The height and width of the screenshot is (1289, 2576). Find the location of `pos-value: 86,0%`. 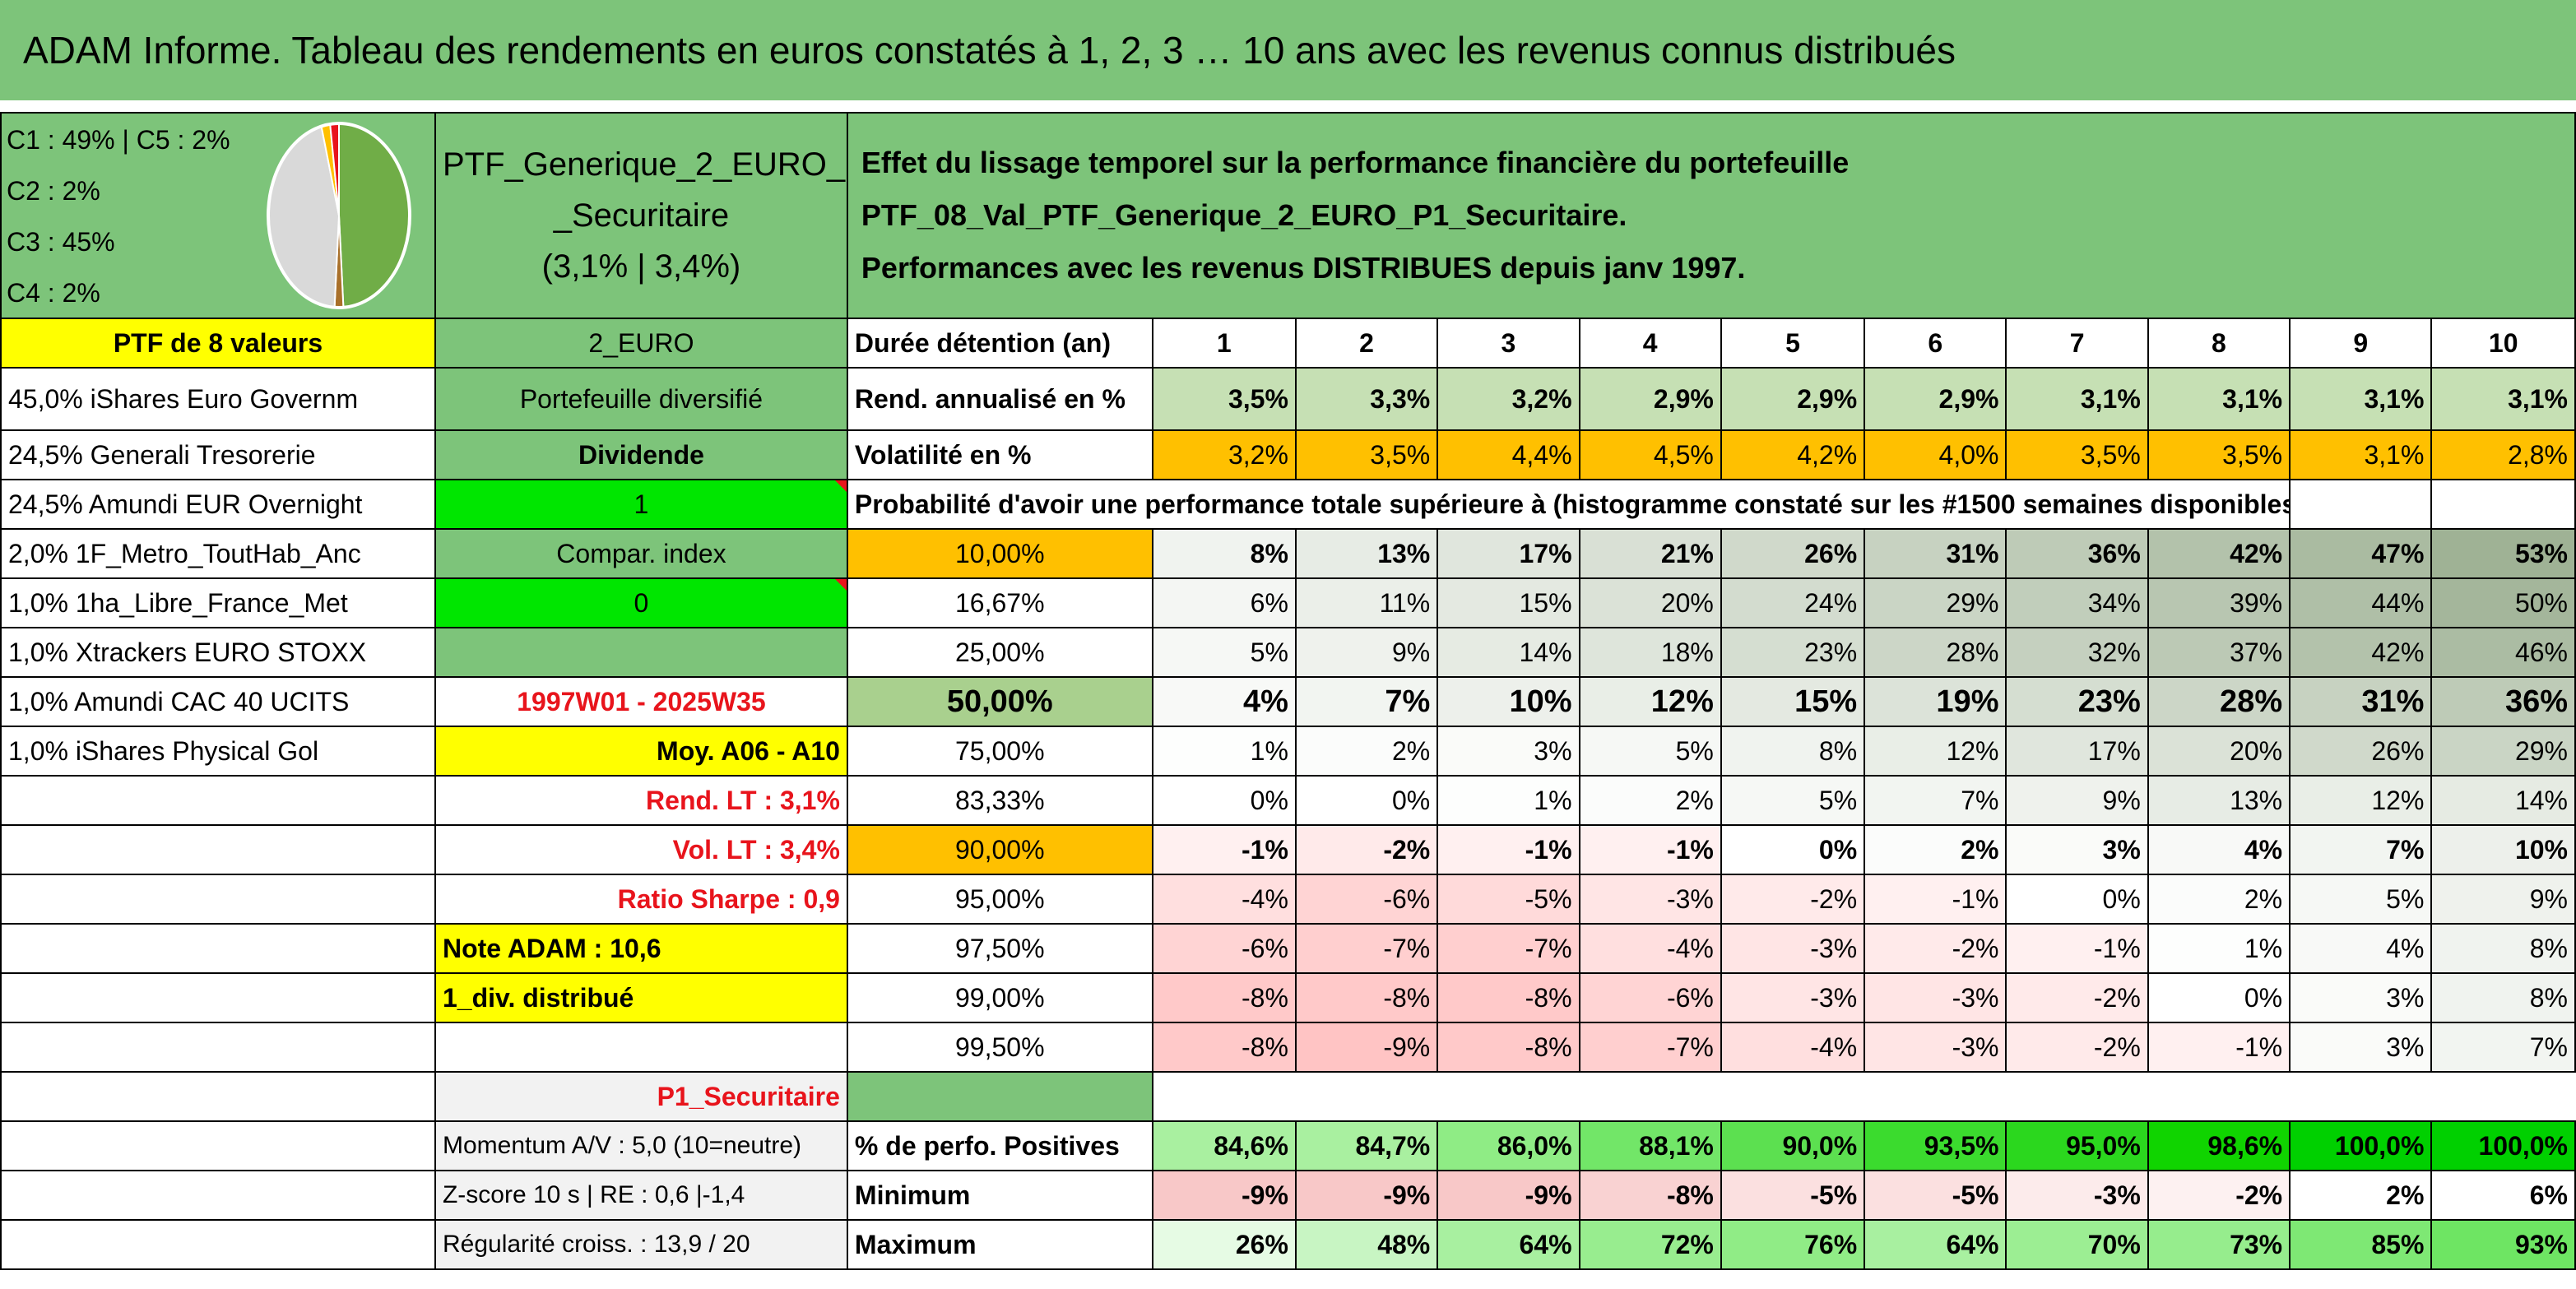

pos-value: 86,0% is located at coordinates (1508, 1145).